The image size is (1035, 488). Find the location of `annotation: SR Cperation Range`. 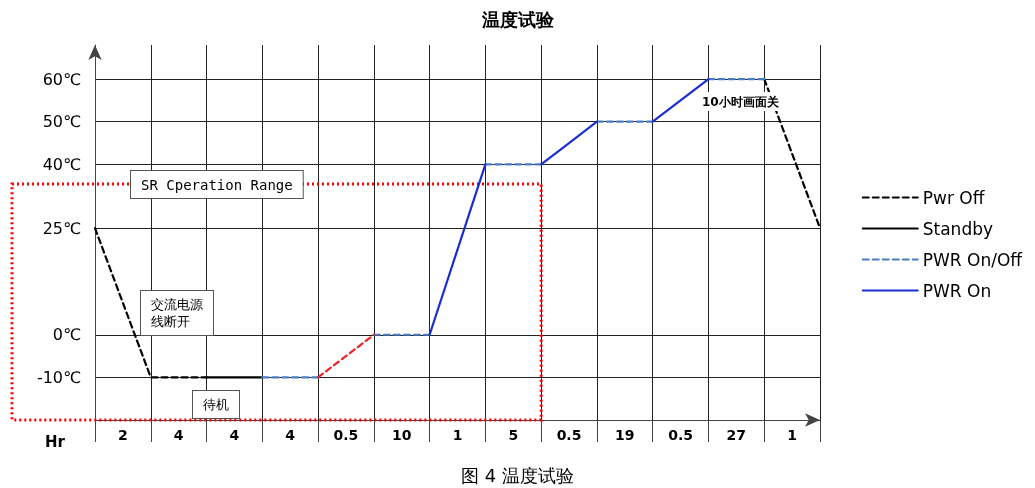

annotation: SR Cperation Range is located at coordinates (217, 184).